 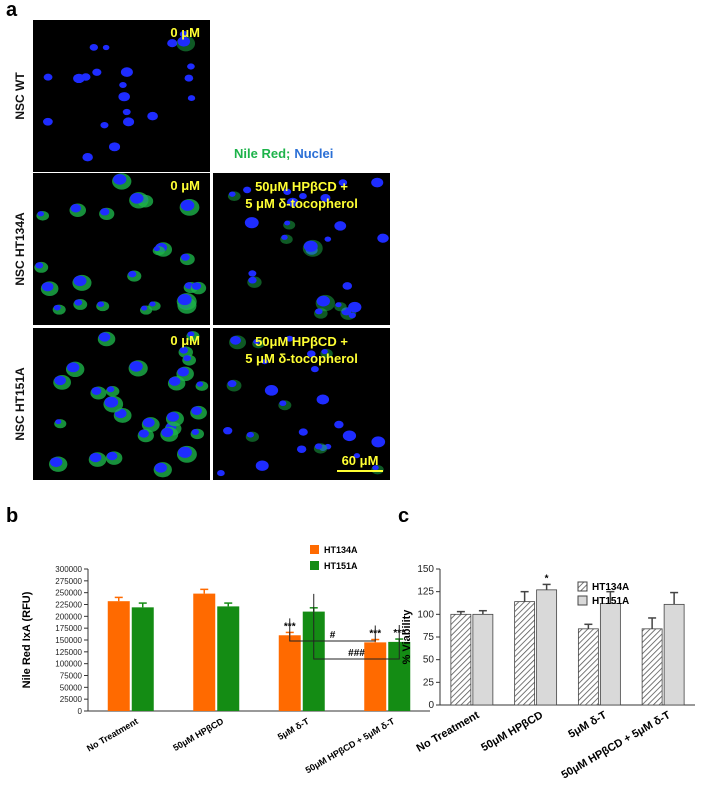 I want to click on significance: ###, so click(x=356, y=653).